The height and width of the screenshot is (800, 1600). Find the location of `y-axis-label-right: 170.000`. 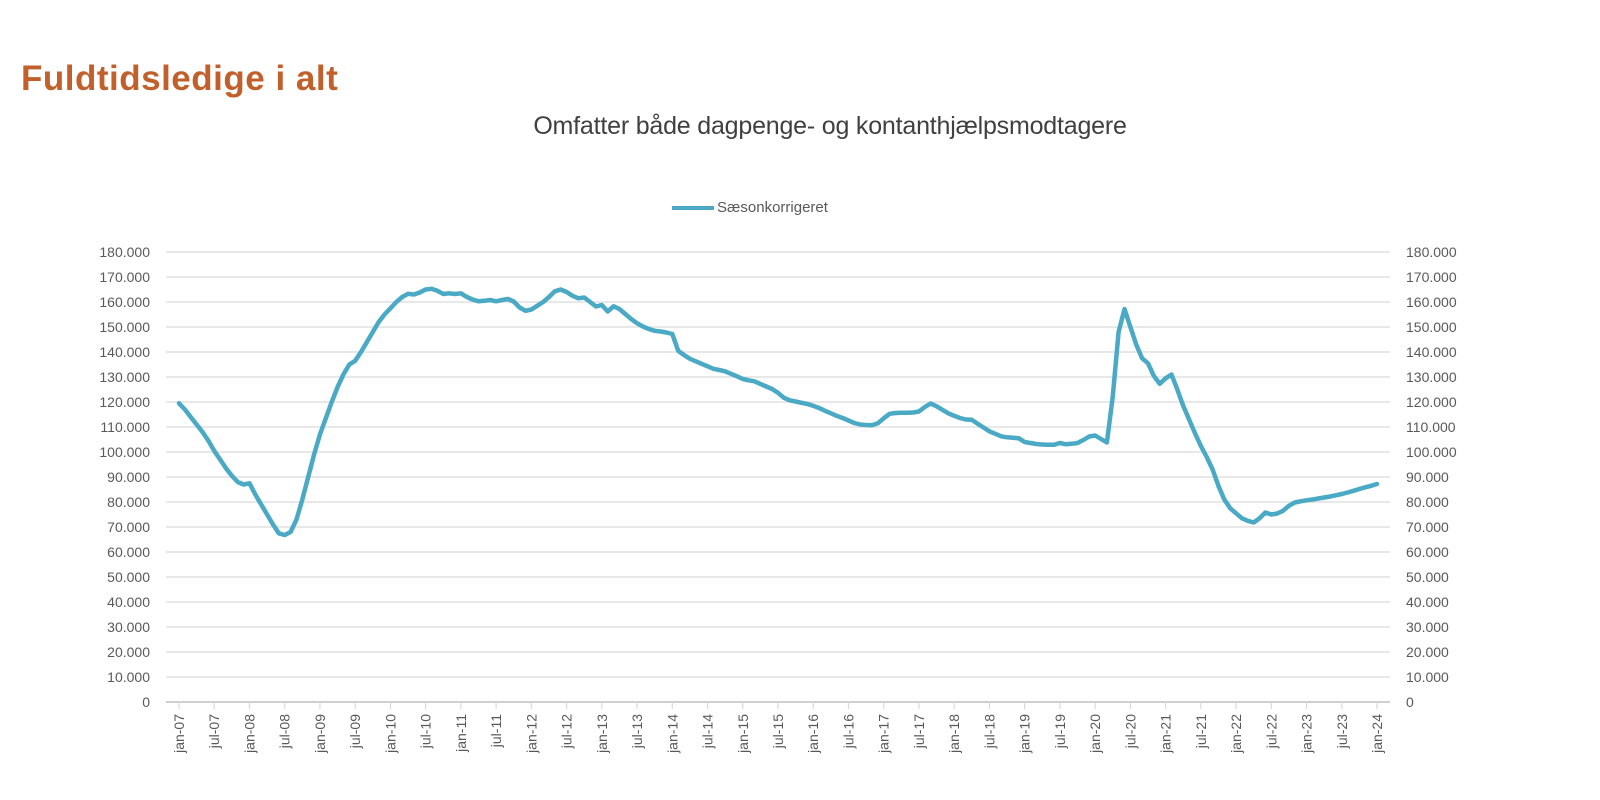

y-axis-label-right: 170.000 is located at coordinates (1431, 277).